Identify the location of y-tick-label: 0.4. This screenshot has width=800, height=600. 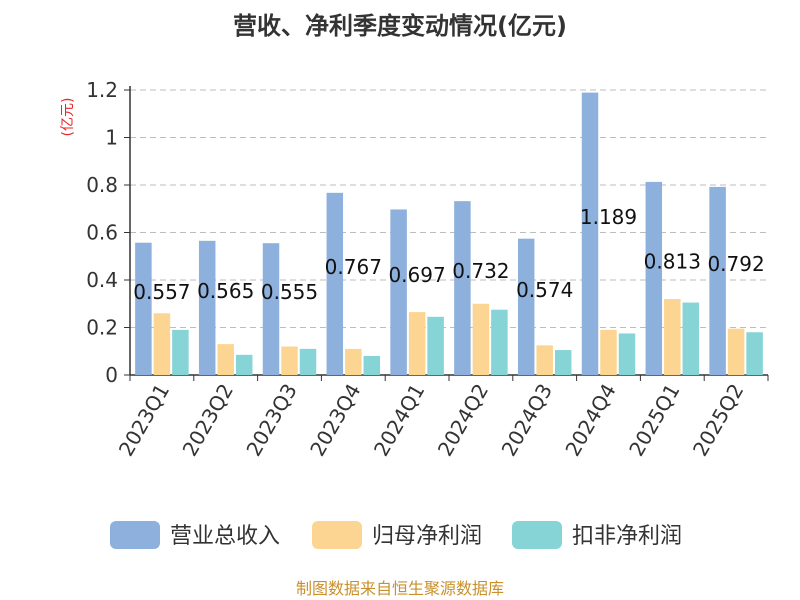
(102, 280).